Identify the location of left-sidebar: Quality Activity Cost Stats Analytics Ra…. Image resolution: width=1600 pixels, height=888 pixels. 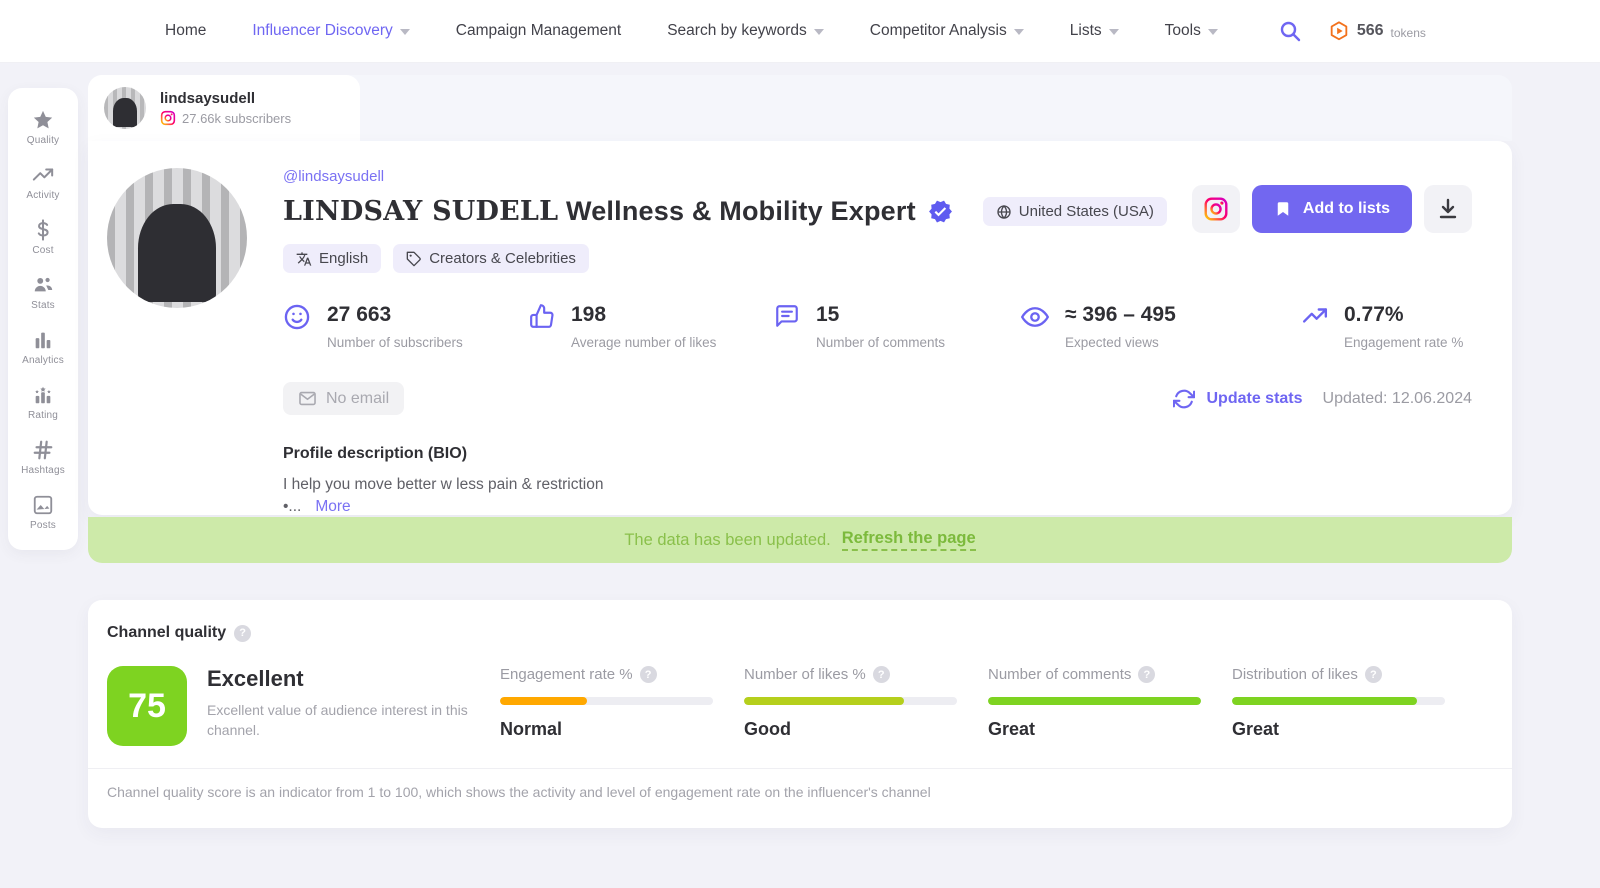
(43, 319).